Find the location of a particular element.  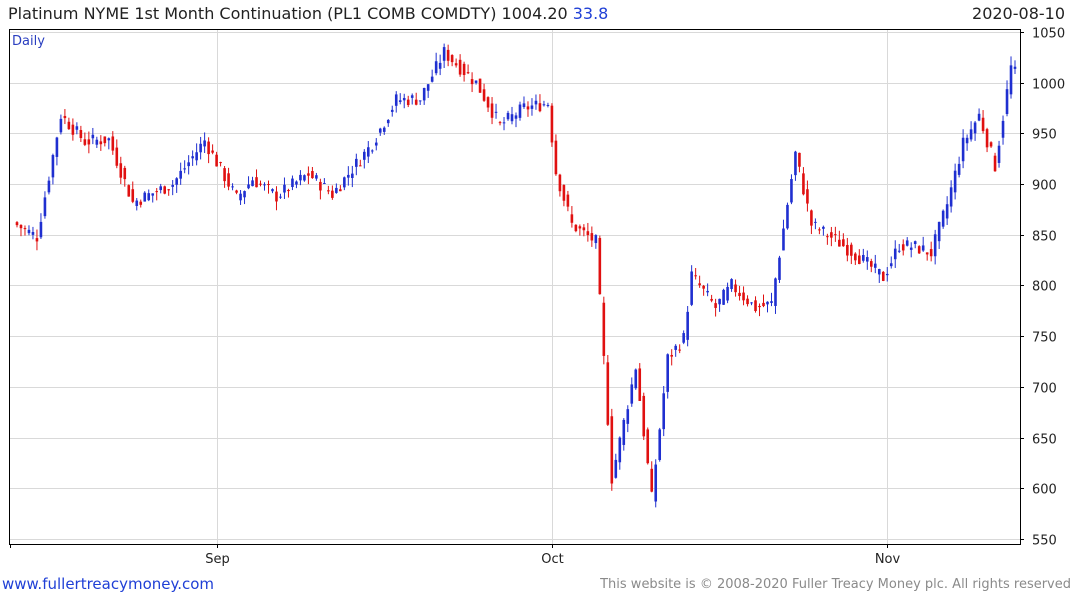

price-change: 33.8 is located at coordinates (590, 13).